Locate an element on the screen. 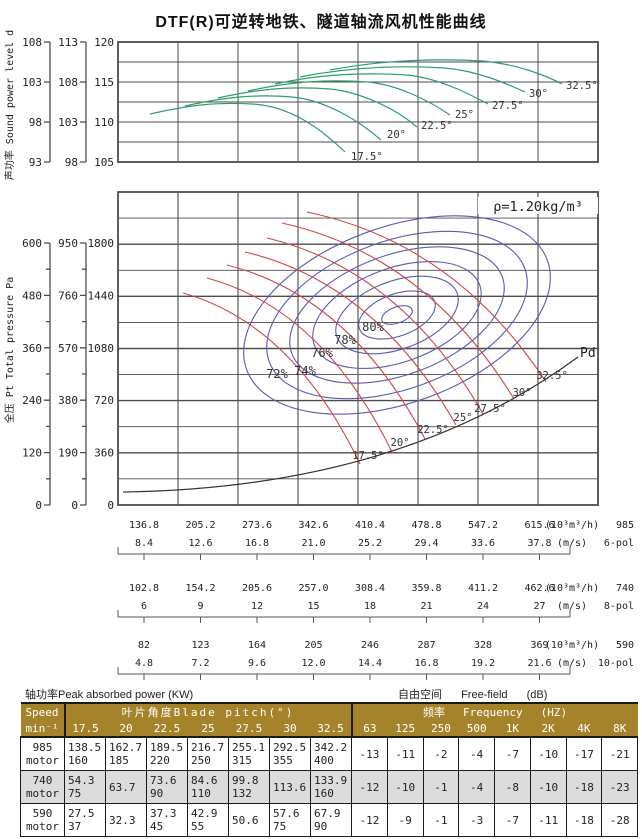  sound-curves is located at coordinates (356, 106).